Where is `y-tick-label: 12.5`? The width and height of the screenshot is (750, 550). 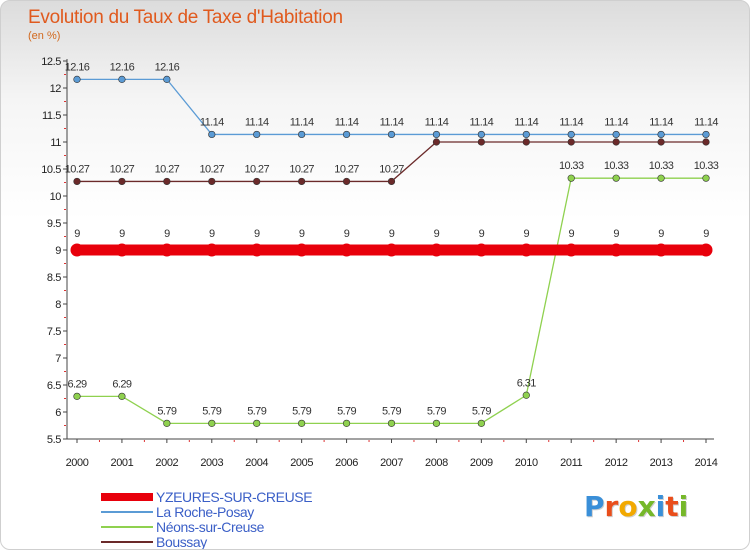 y-tick-label: 12.5 is located at coordinates (51, 62).